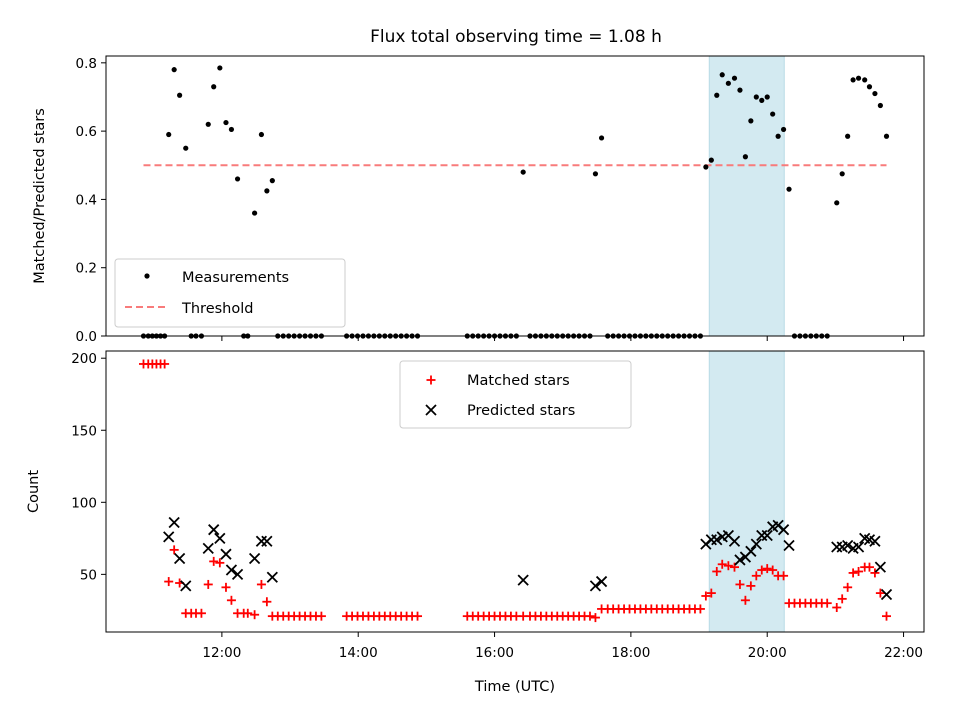 The width and height of the screenshot is (960, 720). Describe the element at coordinates (516, 37) in the screenshot. I see `chart-title: Flux total observing time = 1.08 h` at that location.